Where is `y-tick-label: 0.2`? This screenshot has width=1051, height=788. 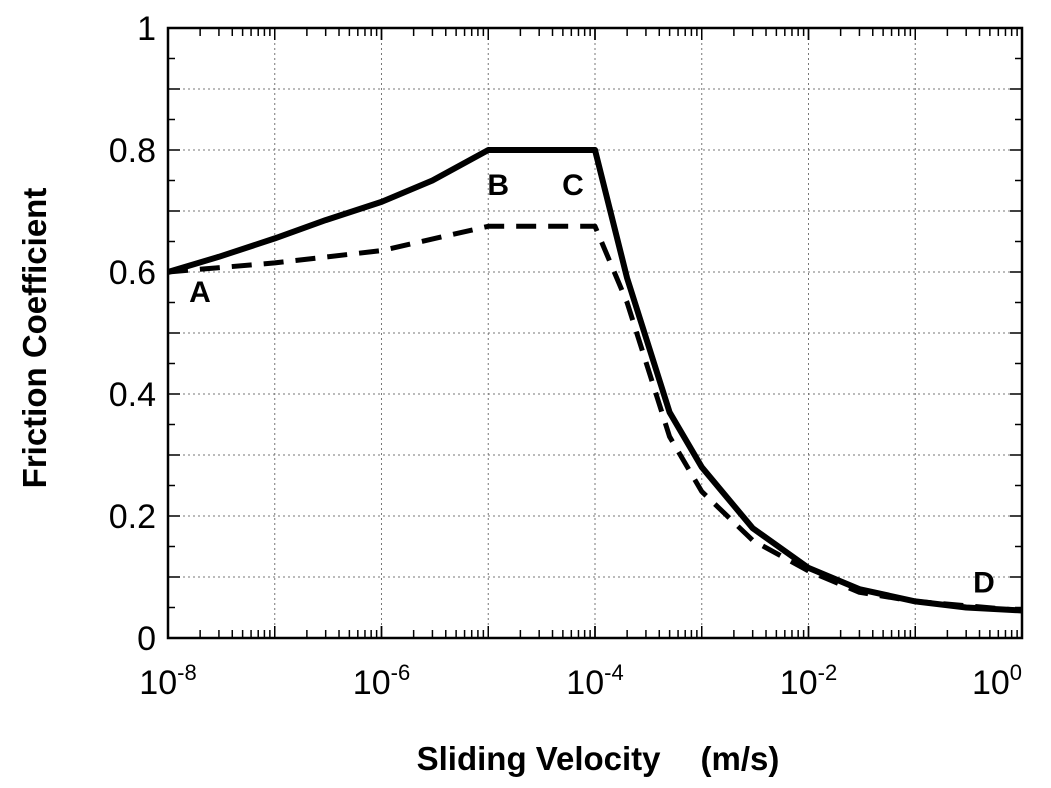 y-tick-label: 0.2 is located at coordinates (132, 517).